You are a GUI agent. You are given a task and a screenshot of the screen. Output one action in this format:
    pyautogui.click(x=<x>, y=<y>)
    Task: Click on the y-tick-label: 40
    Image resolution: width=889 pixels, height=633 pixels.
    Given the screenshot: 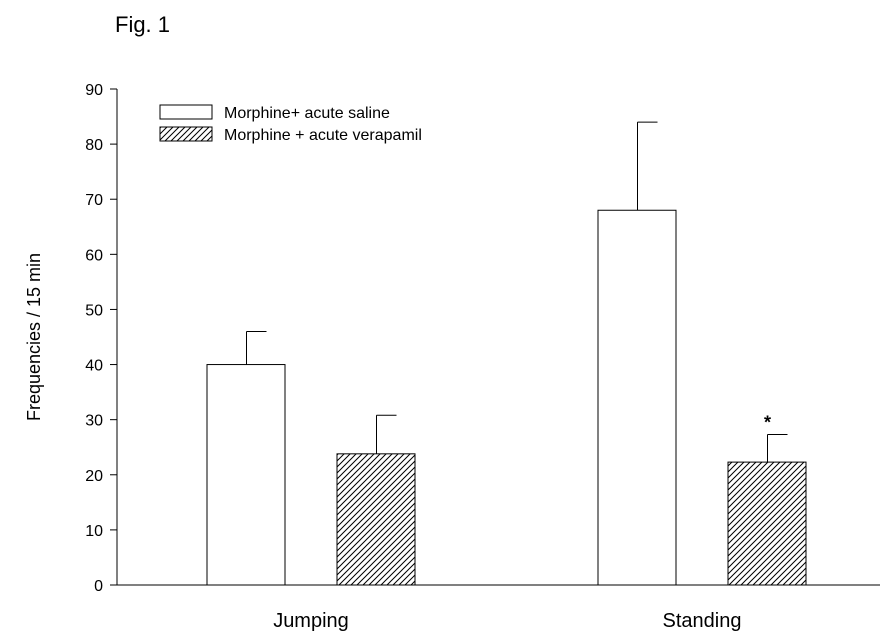 What is the action you would take?
    pyautogui.click(x=94, y=366)
    